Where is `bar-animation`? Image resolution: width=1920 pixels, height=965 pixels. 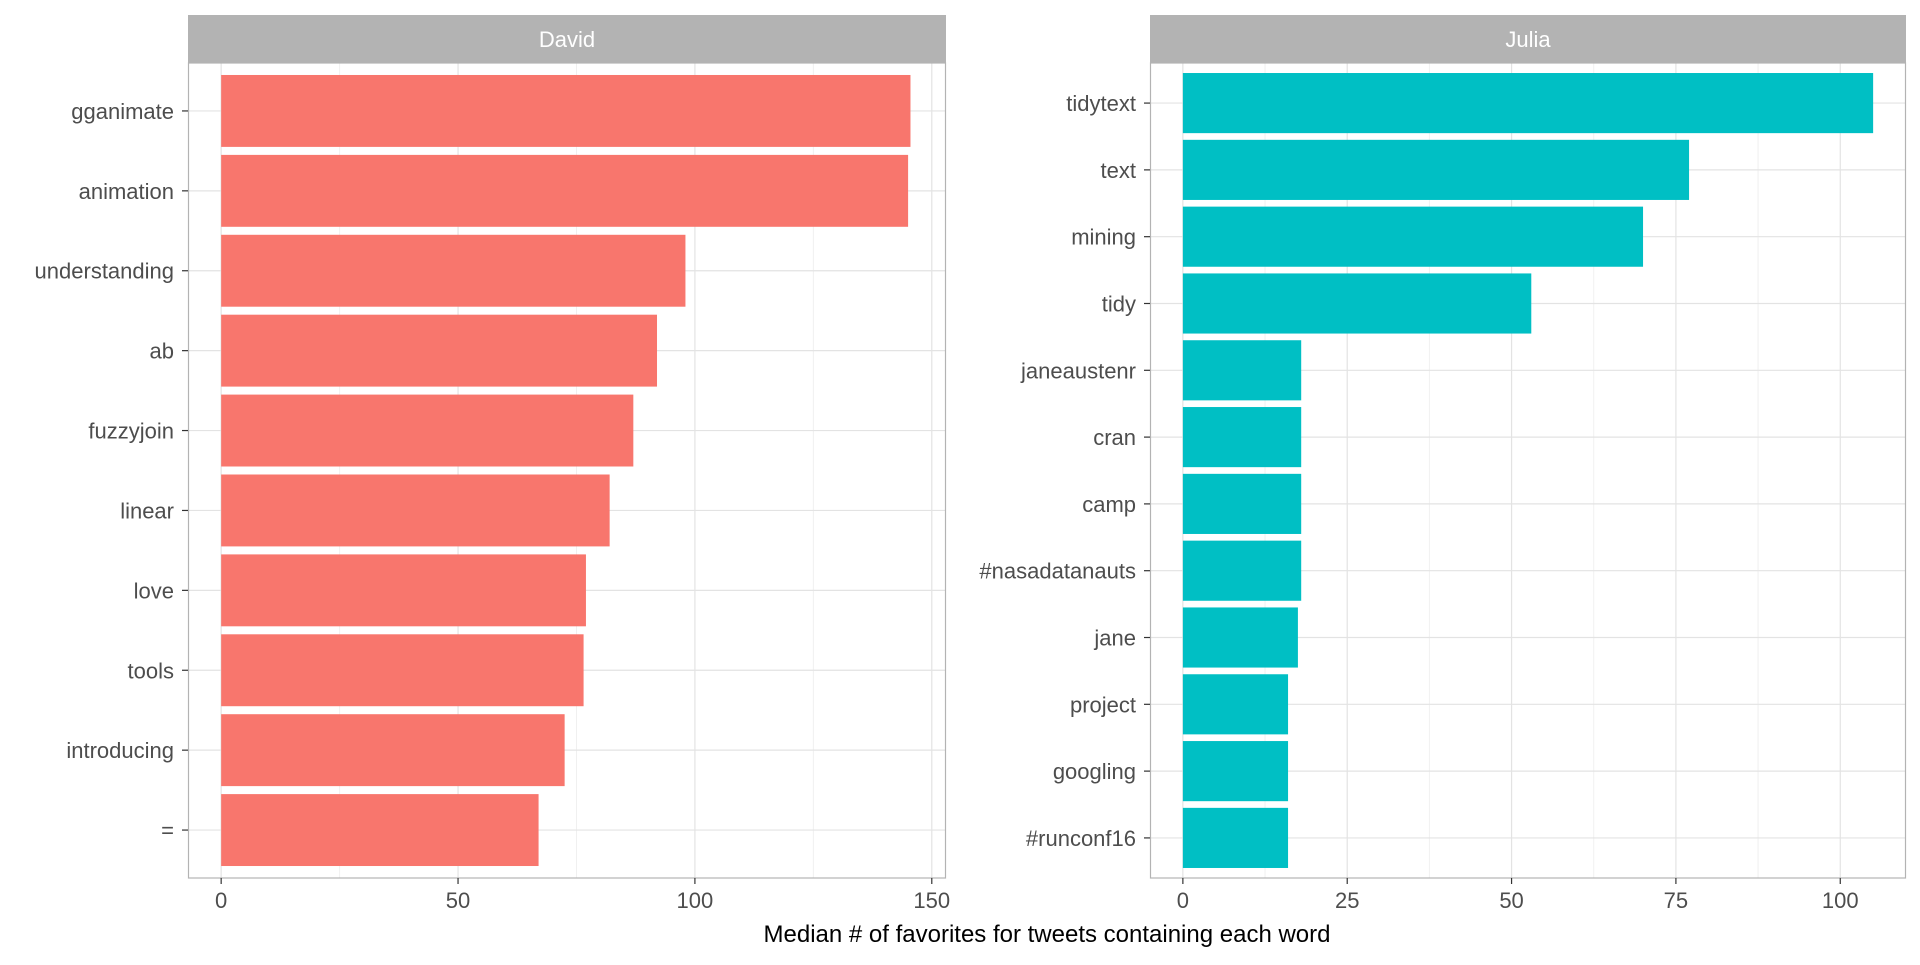 bar-animation is located at coordinates (565, 190).